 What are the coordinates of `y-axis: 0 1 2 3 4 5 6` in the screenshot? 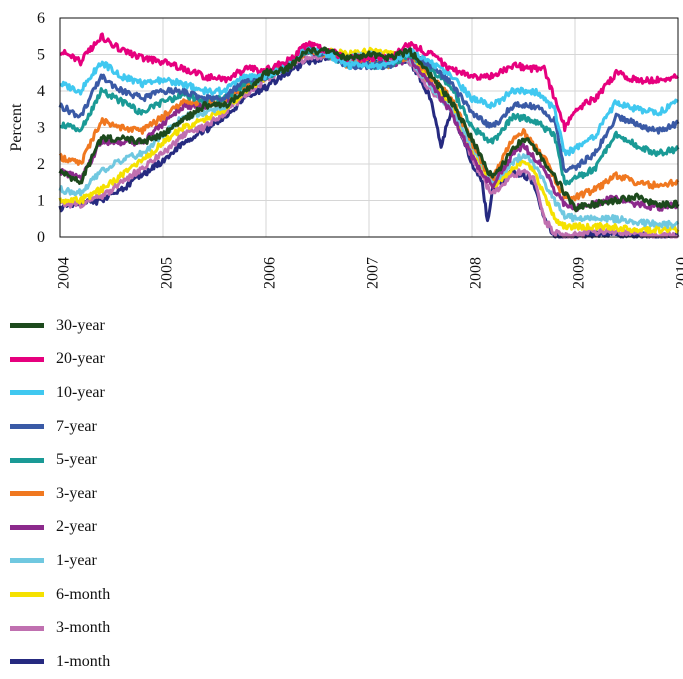 It's located at (41, 128).